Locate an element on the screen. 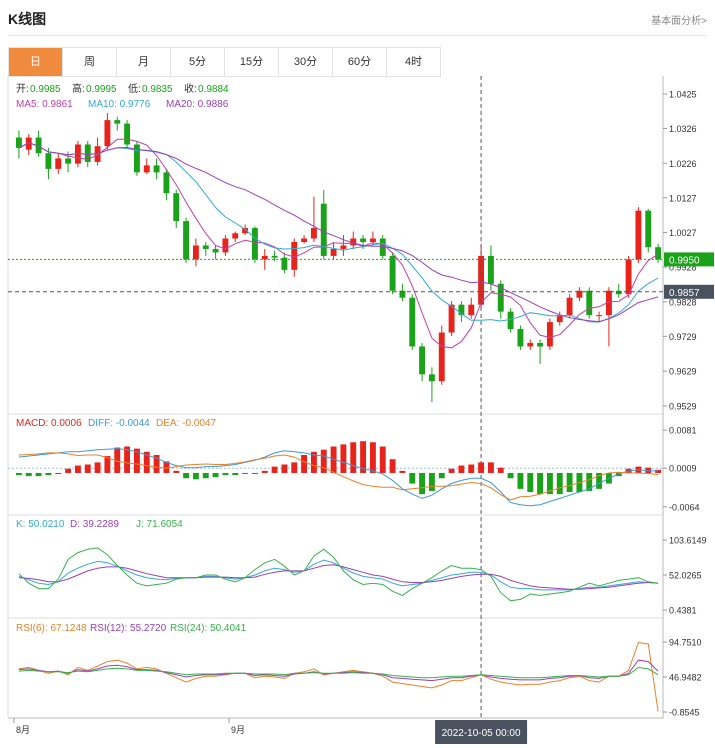  tab-5: 30分 is located at coordinates (306, 62).